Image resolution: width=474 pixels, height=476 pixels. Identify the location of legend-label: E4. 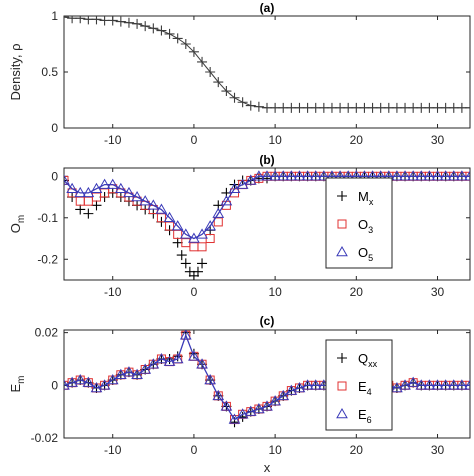
(365, 388).